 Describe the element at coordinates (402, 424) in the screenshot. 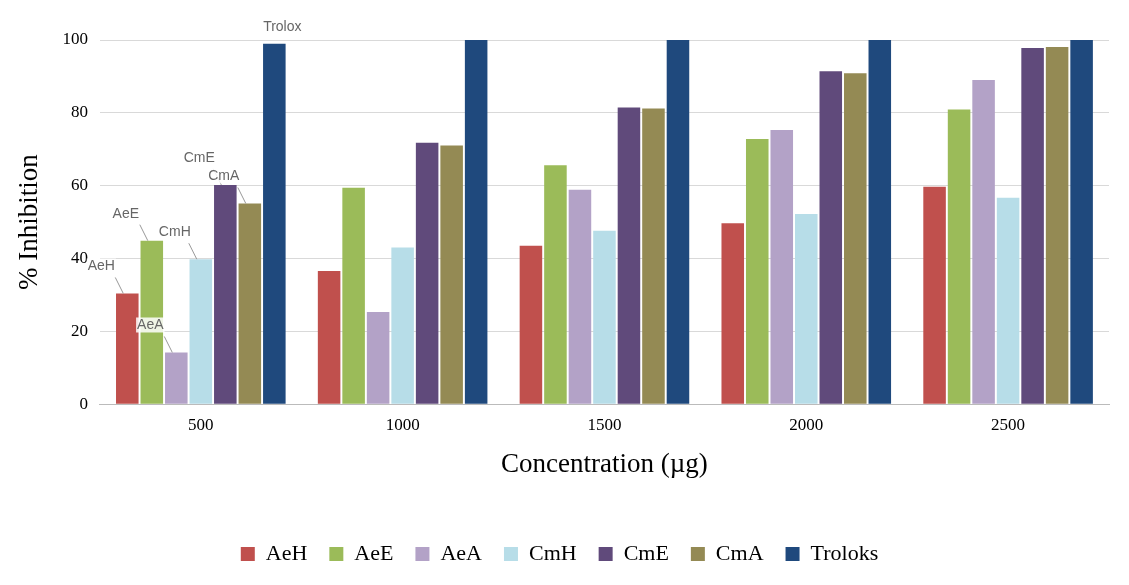

I see `x-tick-label: 1000` at that location.